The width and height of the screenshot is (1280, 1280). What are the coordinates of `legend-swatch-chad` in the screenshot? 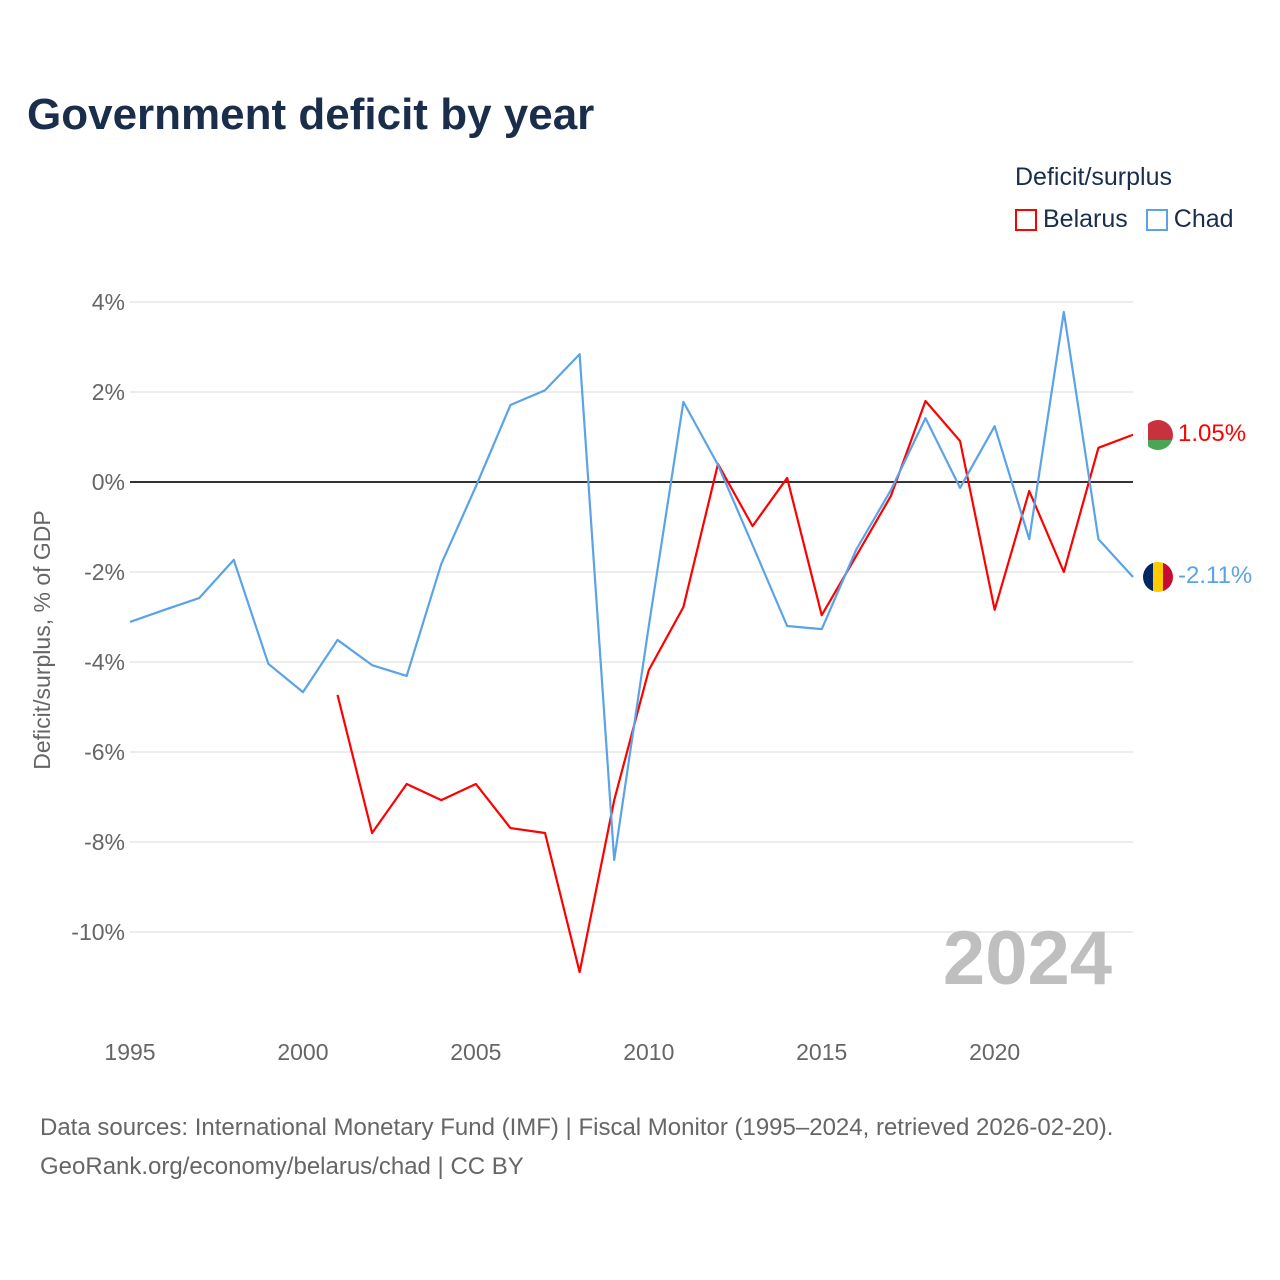 It's located at (1156, 219).